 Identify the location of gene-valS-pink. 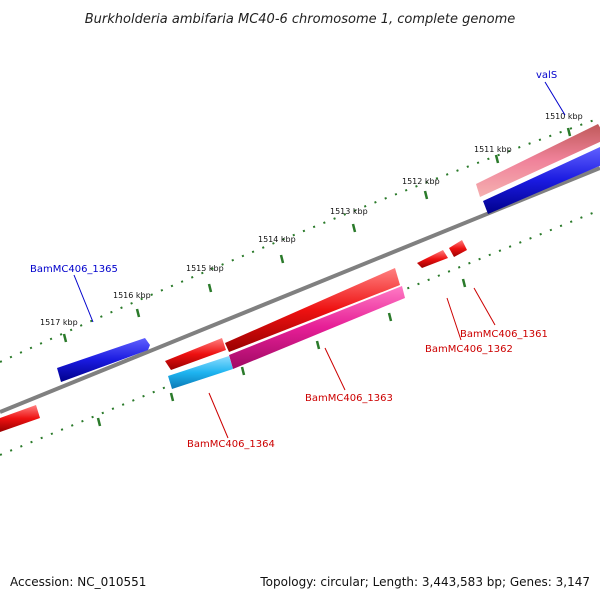
(538, 160).